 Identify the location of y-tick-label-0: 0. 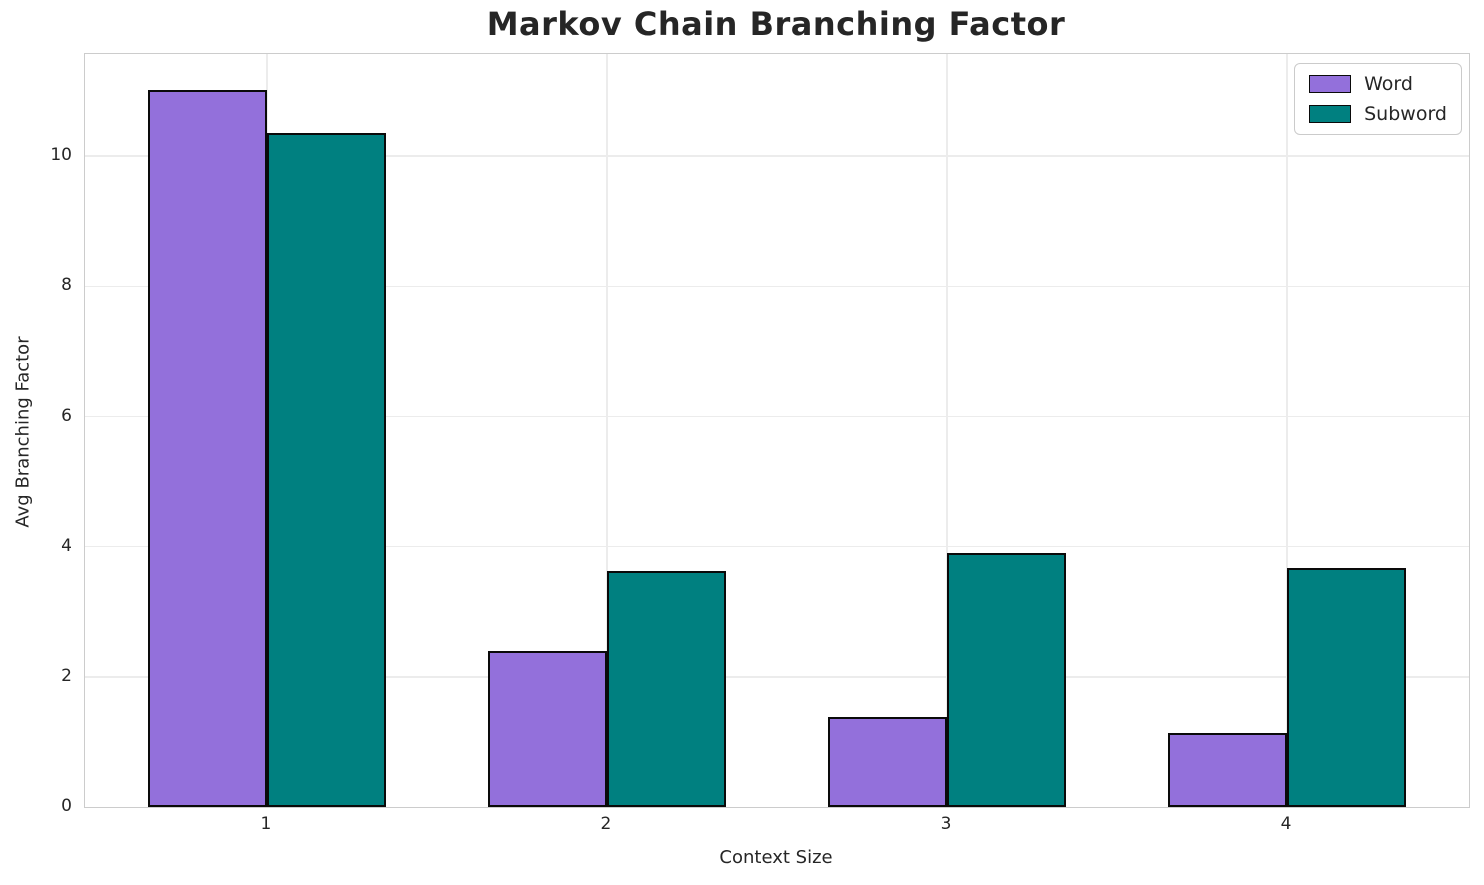
(66, 806).